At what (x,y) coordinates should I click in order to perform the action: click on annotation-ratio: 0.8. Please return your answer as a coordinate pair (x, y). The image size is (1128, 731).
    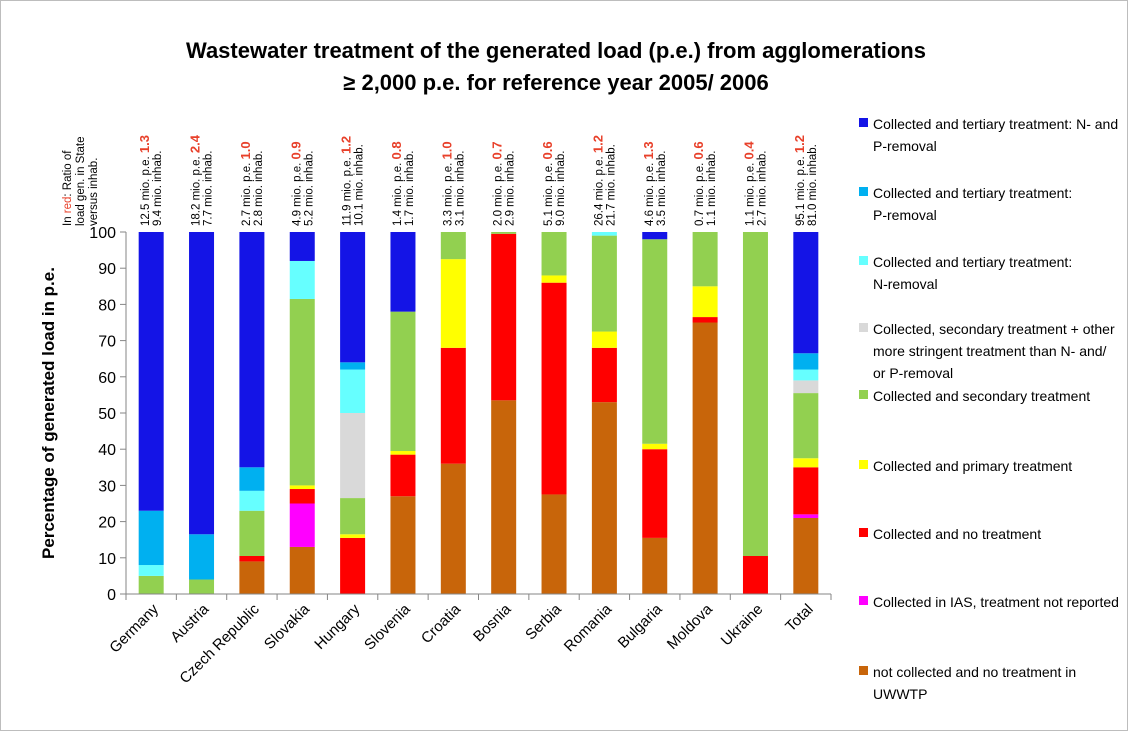
    Looking at the image, I should click on (396, 150).